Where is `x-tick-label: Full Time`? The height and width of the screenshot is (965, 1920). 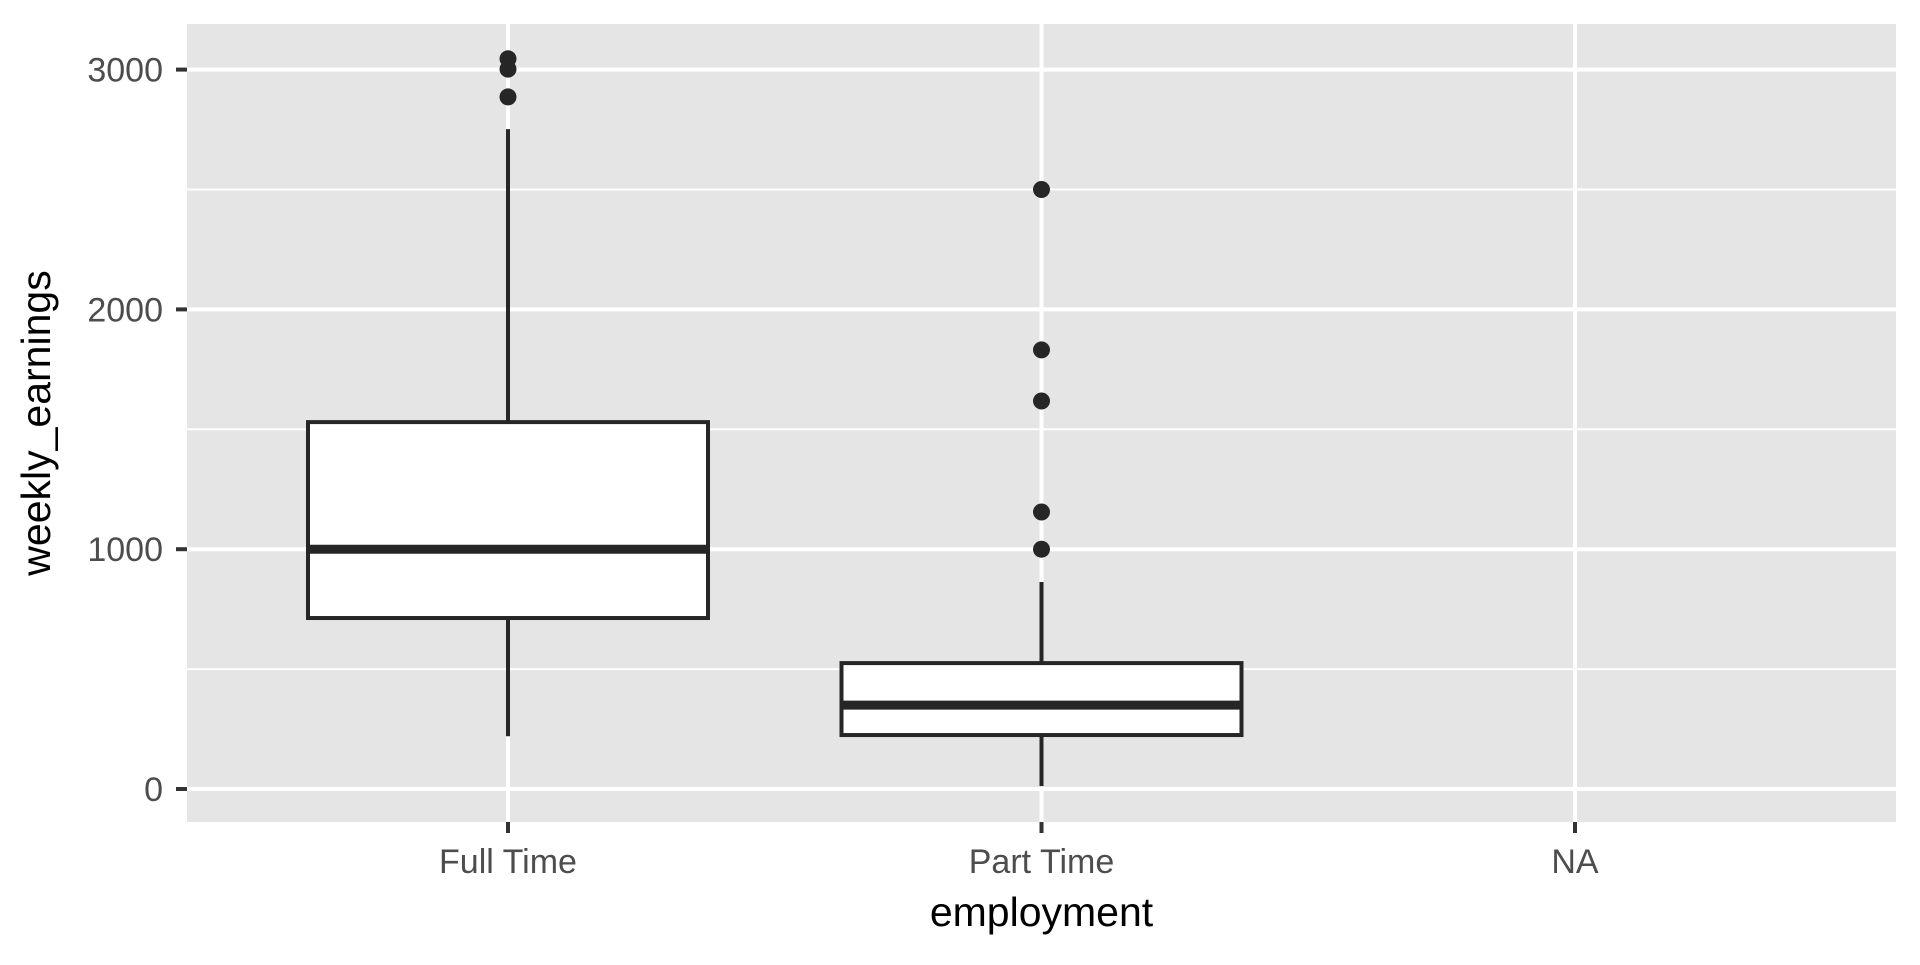 x-tick-label: Full Time is located at coordinates (508, 862).